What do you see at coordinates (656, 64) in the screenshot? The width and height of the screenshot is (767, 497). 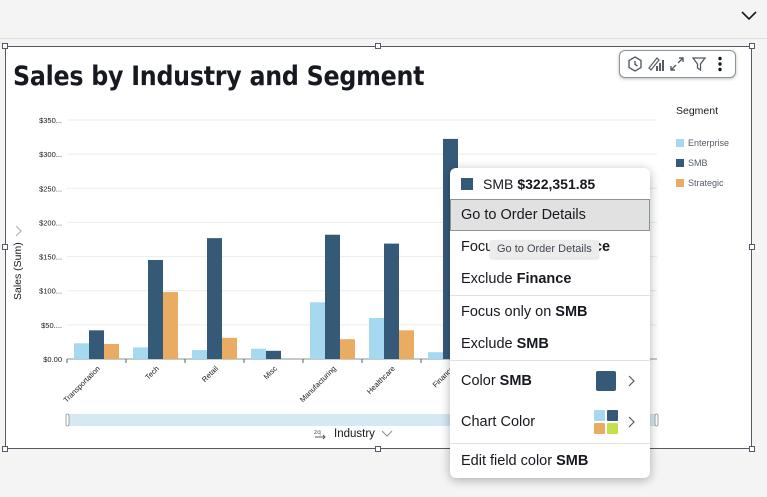 I see `format-visual-icon` at bounding box center [656, 64].